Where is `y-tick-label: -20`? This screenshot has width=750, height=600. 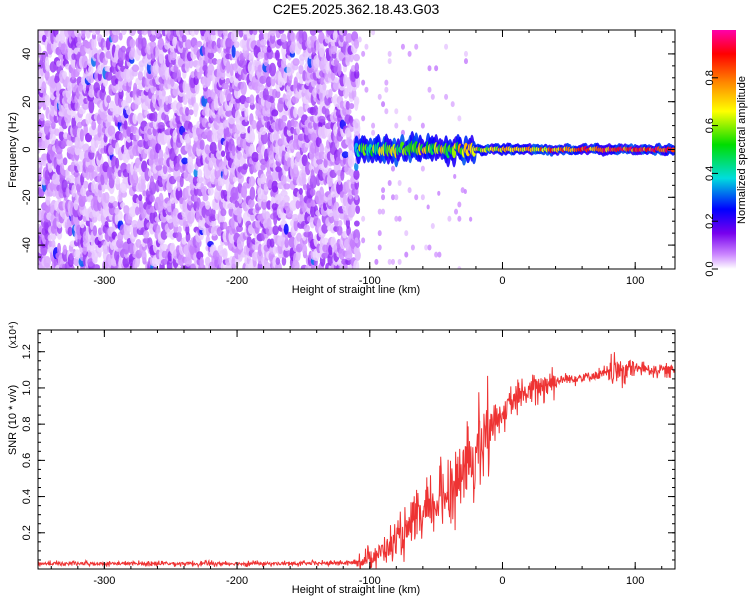 y-tick-label: -20 is located at coordinates (27, 197).